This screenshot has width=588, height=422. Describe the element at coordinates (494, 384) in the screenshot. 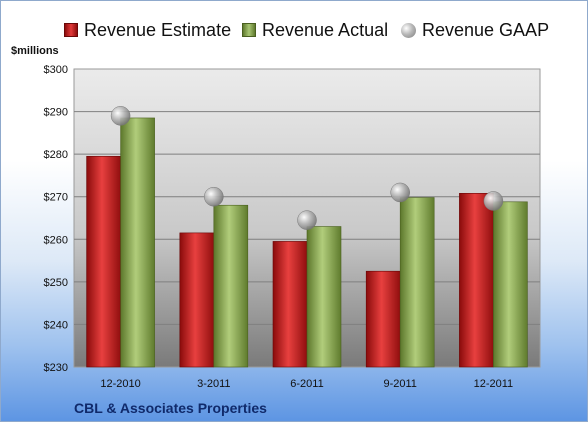

I see `x-tick-label: 12-2011` at that location.